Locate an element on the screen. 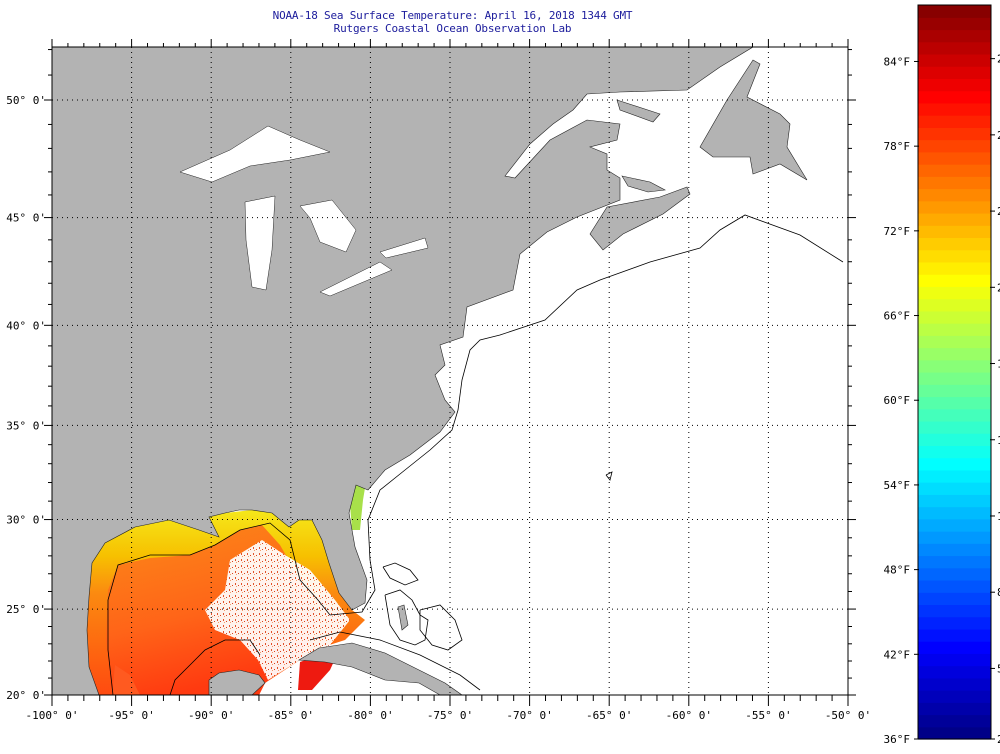 The height and width of the screenshot is (754, 1000). colorbar-c-label: 5°C is located at coordinates (998, 668).